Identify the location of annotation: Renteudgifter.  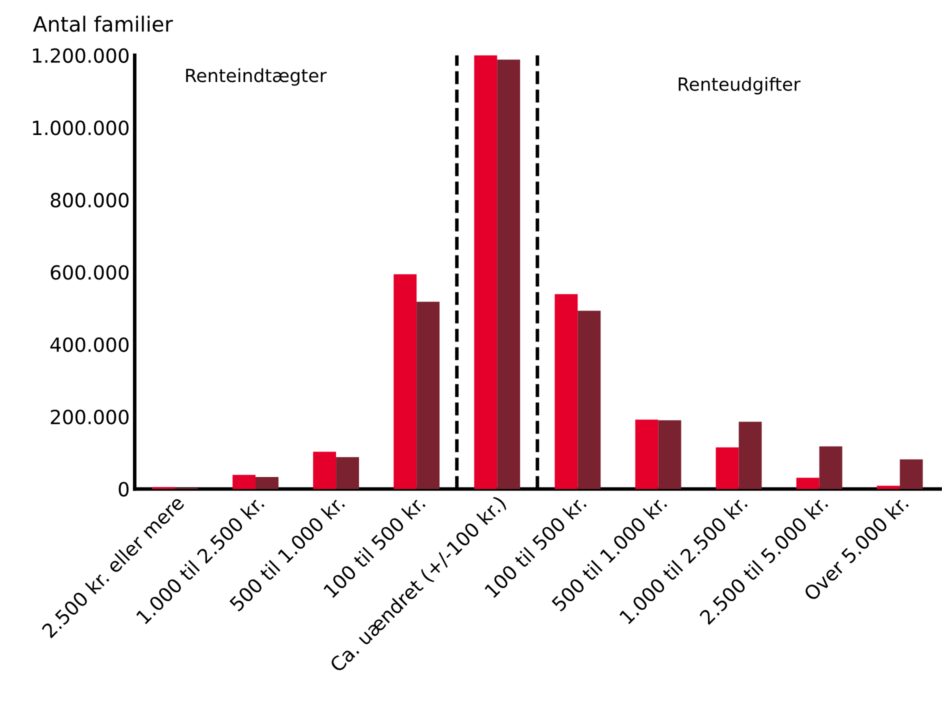
(739, 85).